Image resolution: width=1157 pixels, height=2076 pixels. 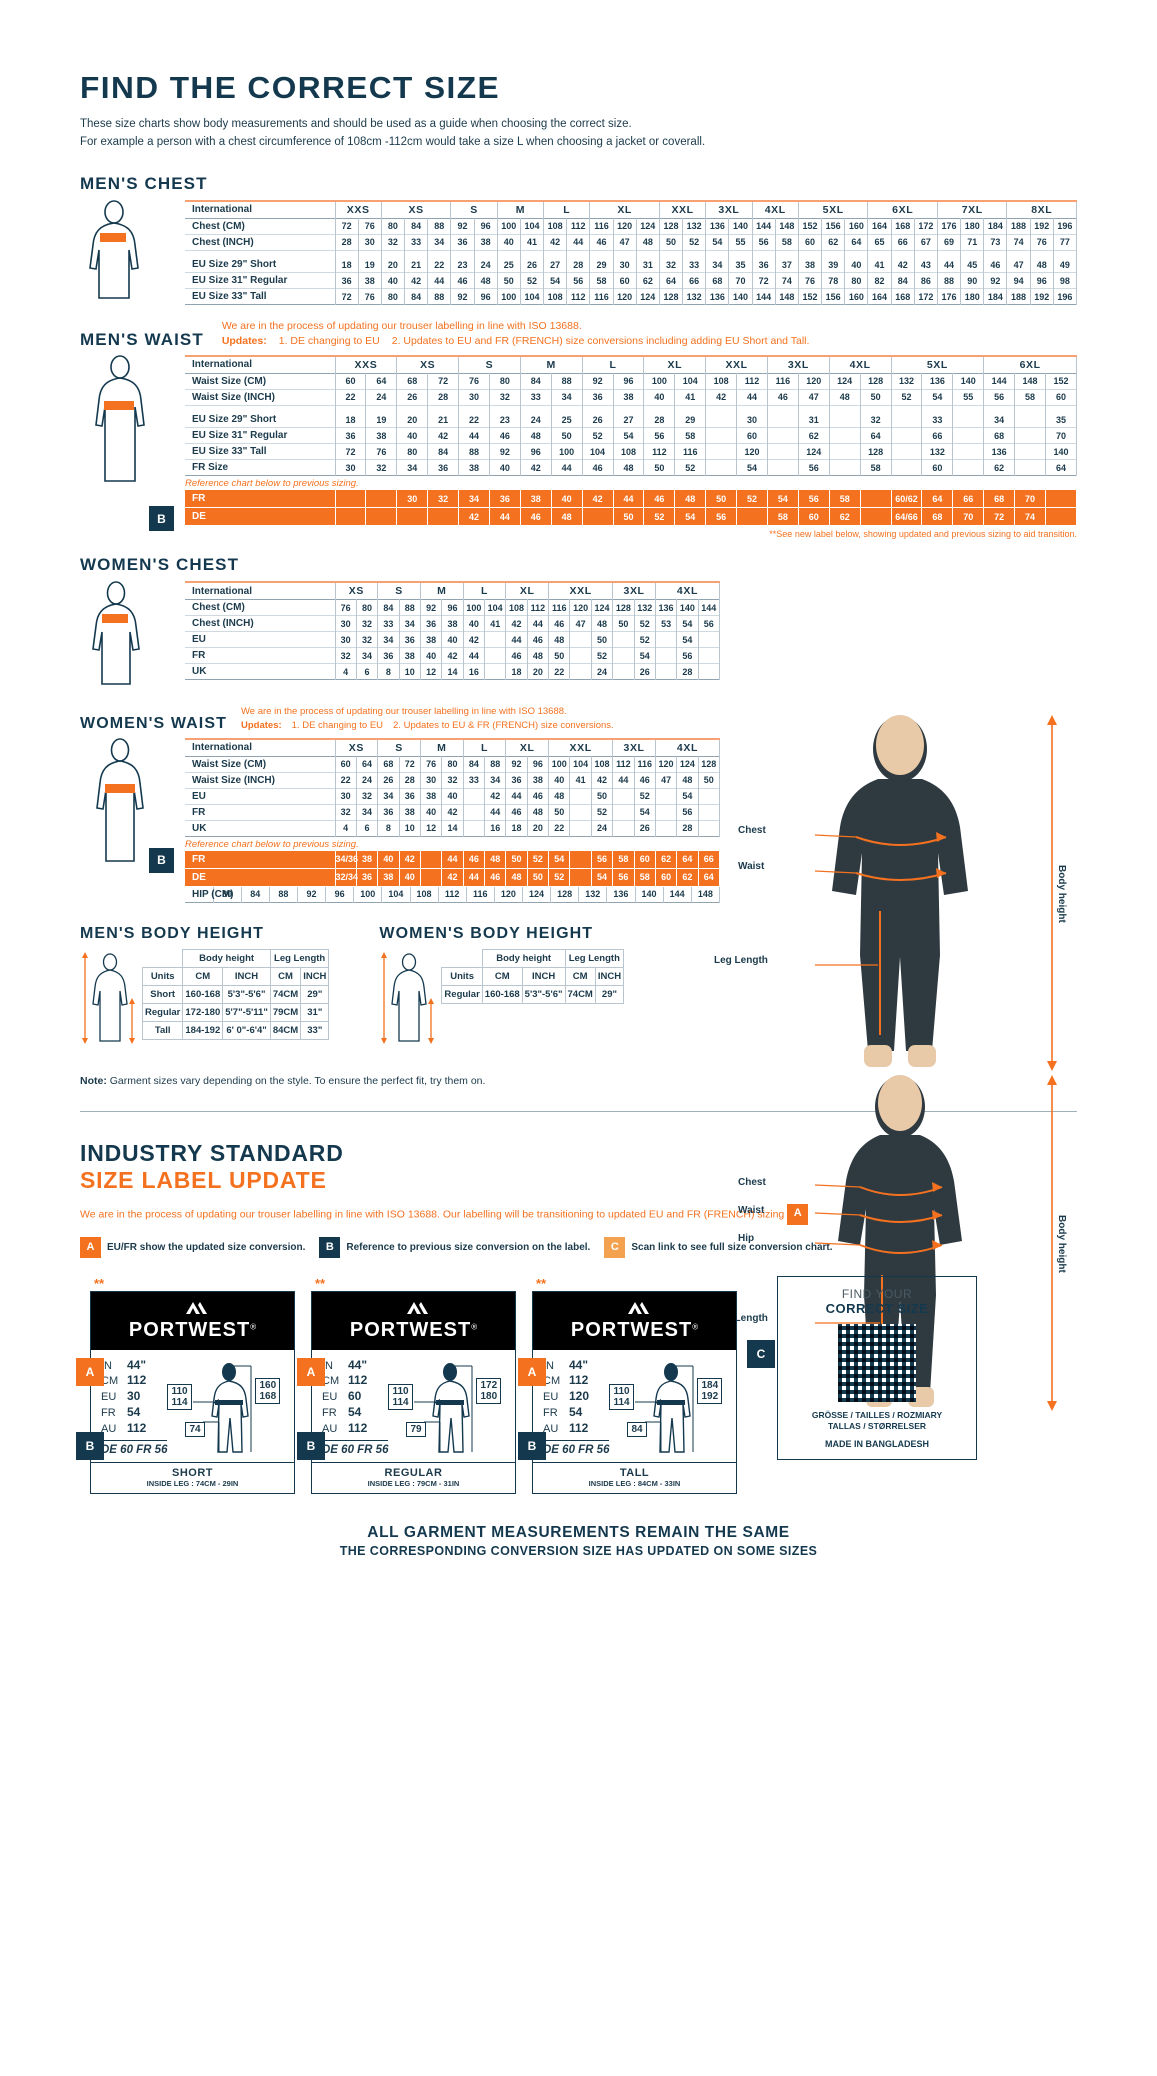 I want to click on bh-group-leg-length: Leg Length, so click(x=299, y=958).